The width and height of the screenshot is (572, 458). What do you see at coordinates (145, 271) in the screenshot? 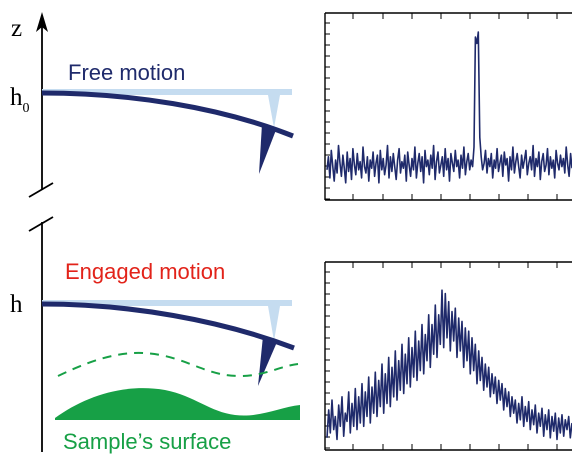
I see `engaged-motion-title: Engaged motion` at bounding box center [145, 271].